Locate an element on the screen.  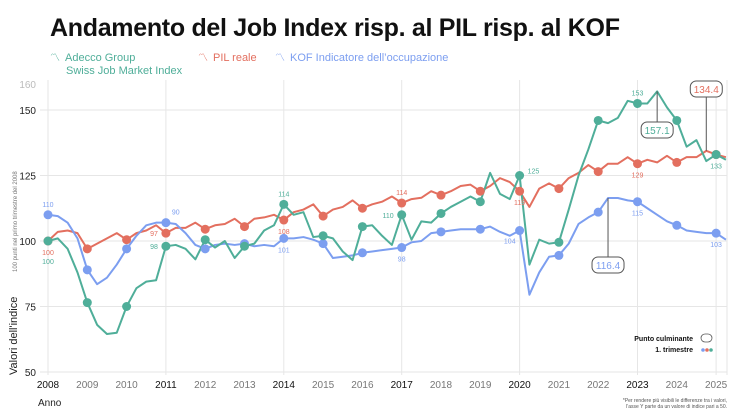
peak-value: 134.4 is located at coordinates (706, 90).